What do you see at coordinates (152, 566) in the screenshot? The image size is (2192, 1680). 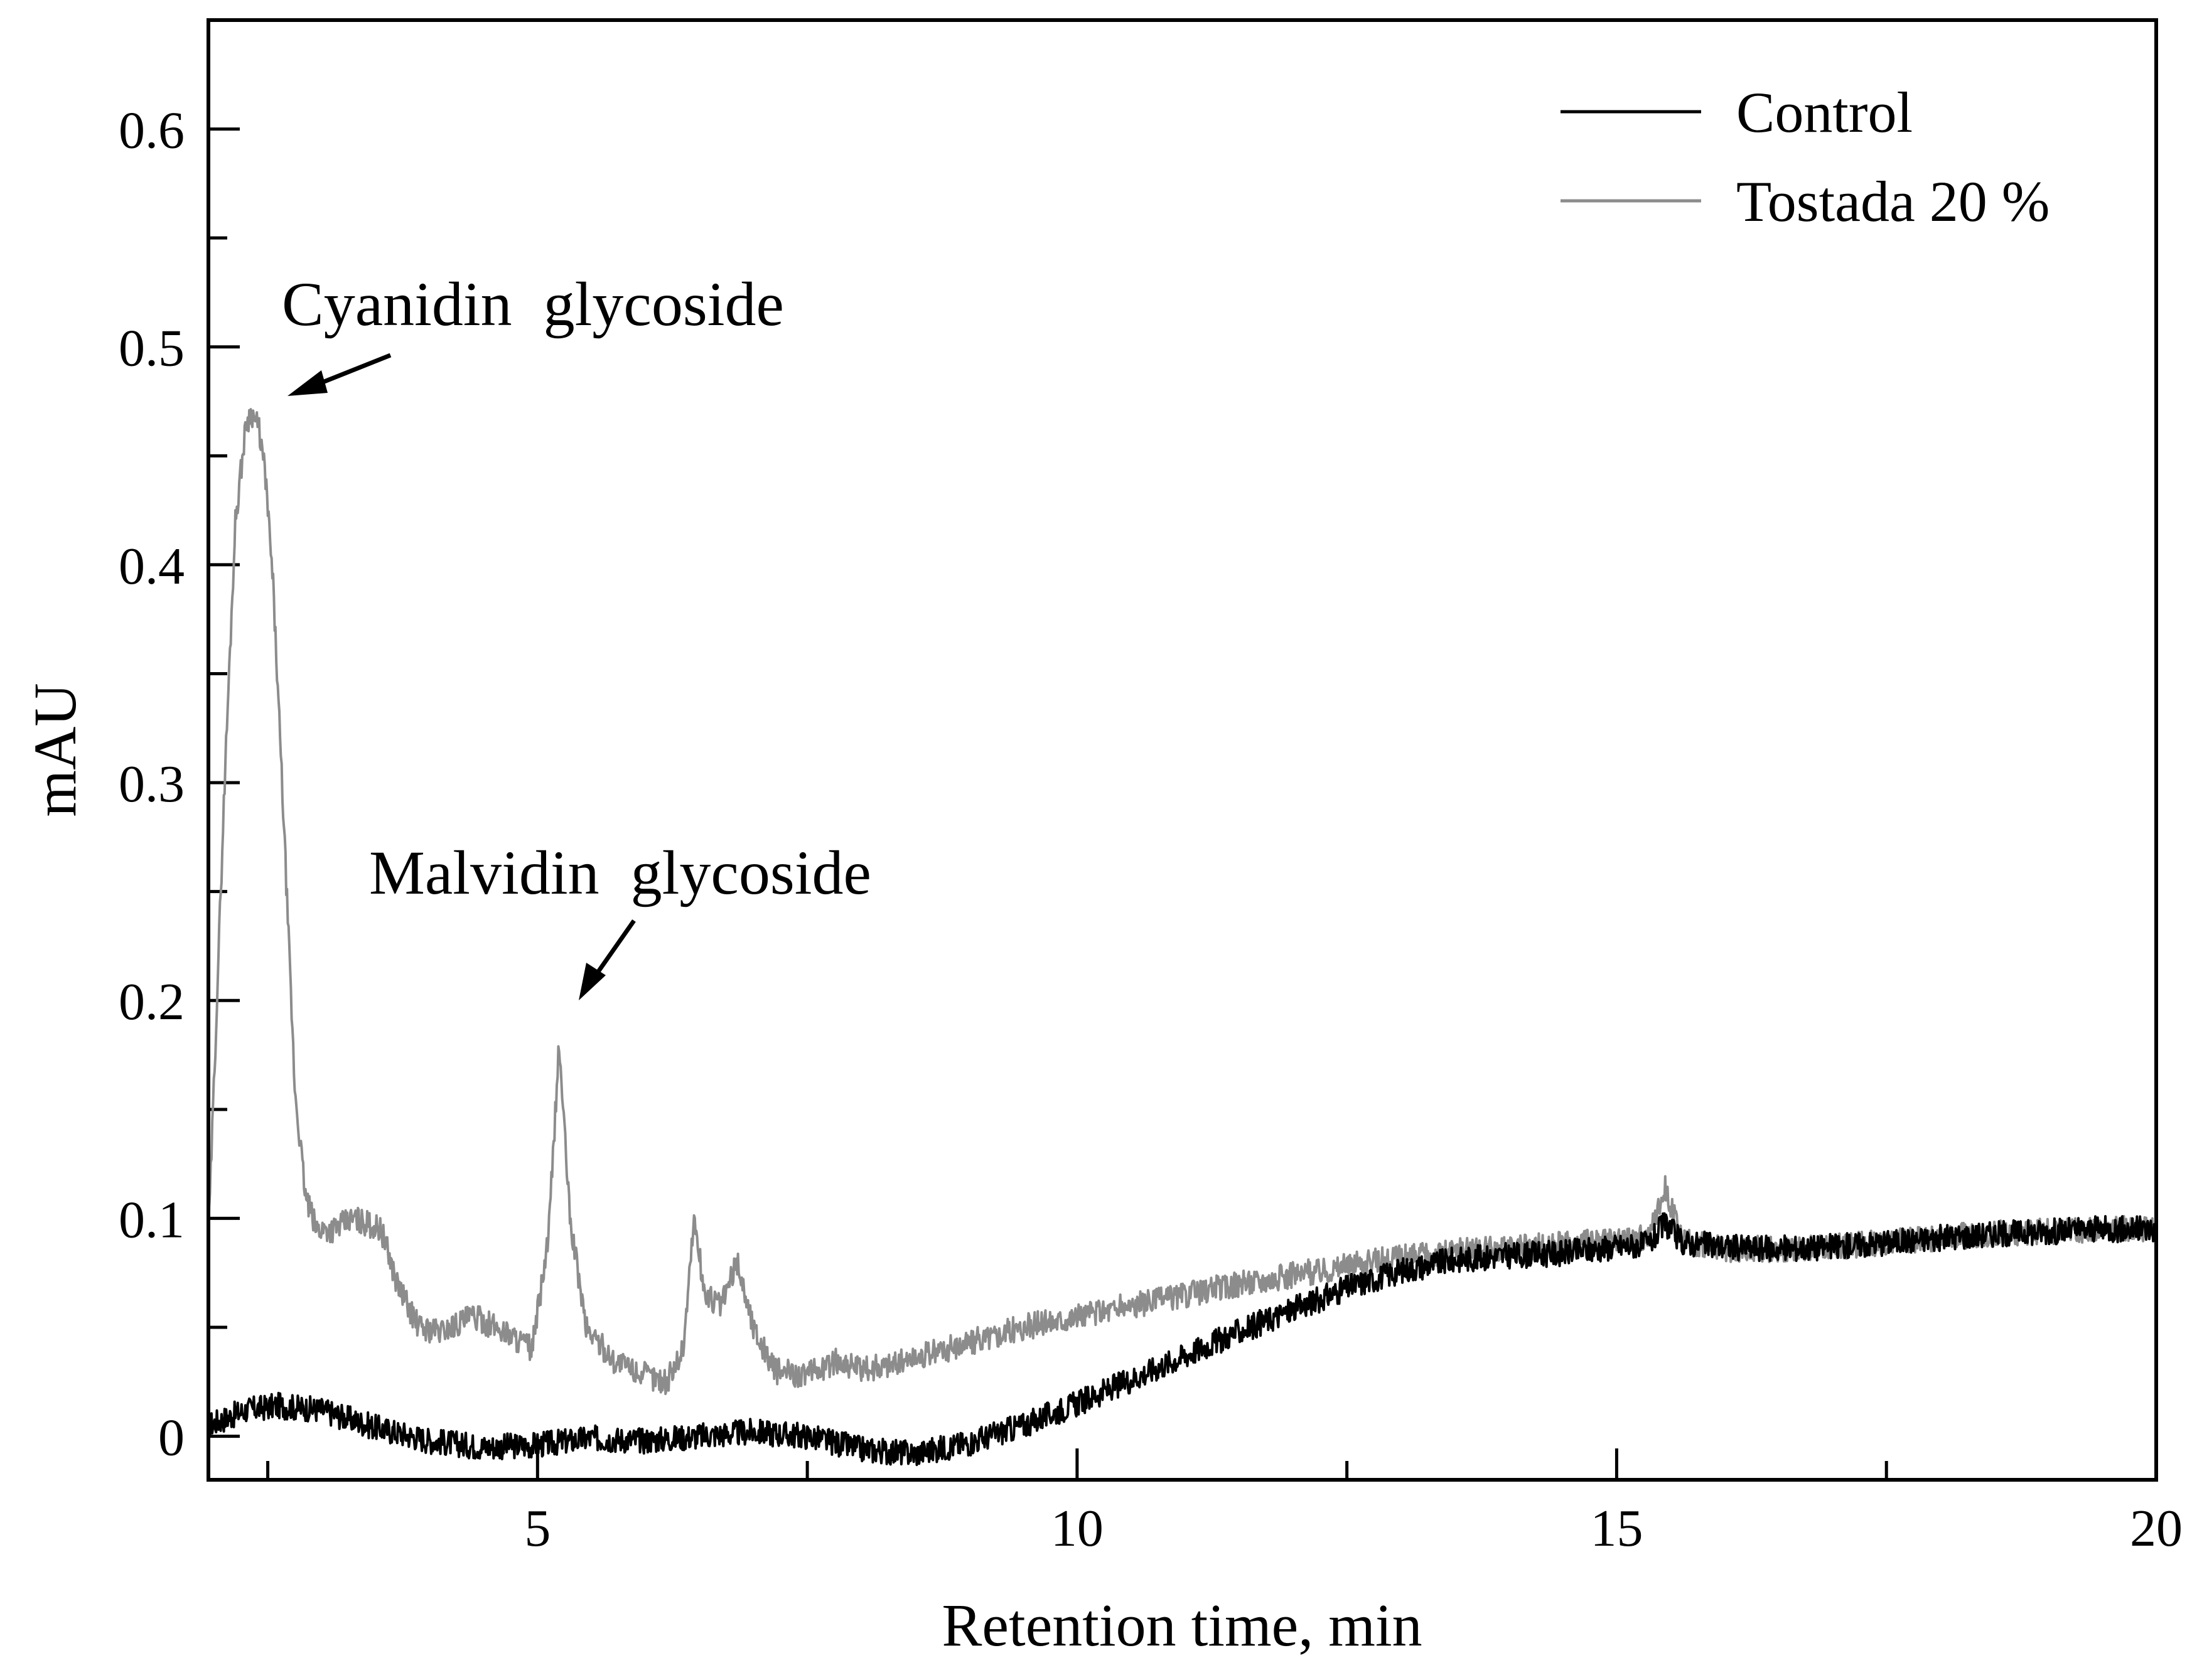 I see `y-tick-label: 0.4` at bounding box center [152, 566].